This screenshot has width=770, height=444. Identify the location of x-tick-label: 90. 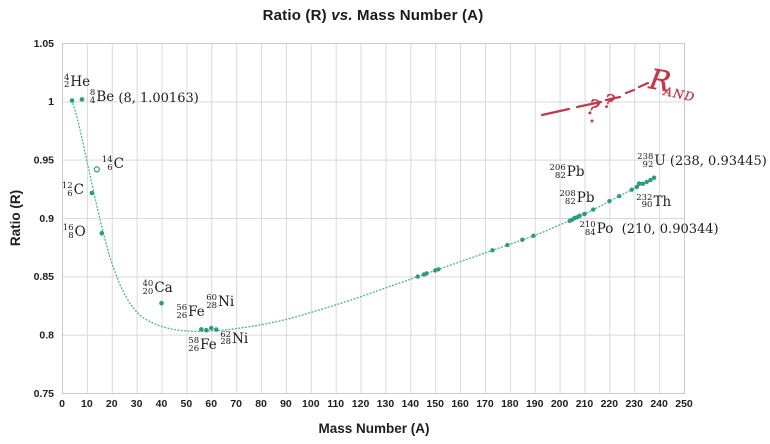
(286, 404).